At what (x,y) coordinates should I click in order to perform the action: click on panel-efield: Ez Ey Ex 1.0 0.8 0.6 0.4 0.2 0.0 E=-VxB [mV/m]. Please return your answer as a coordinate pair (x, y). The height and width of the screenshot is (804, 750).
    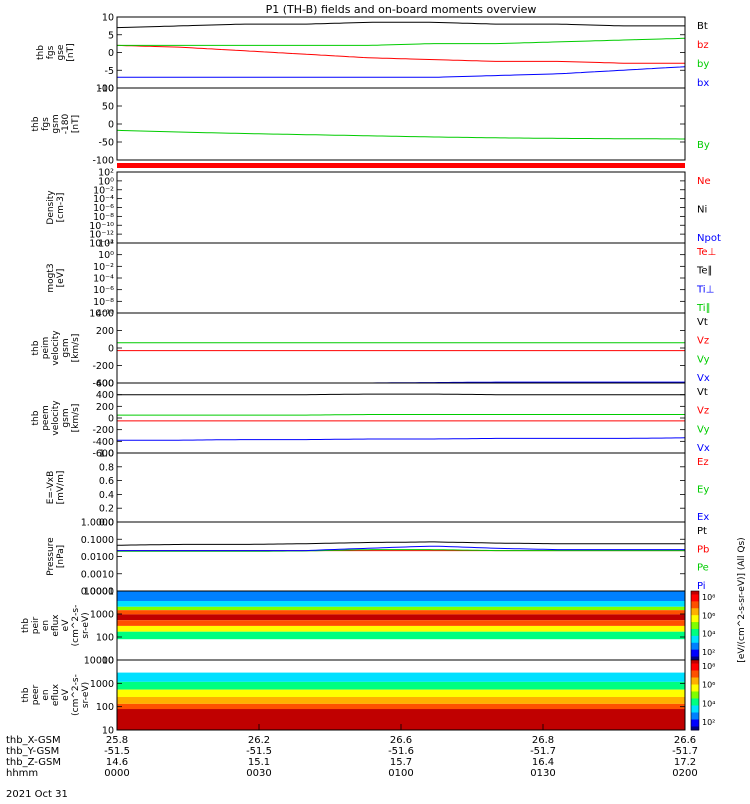
    Looking at the image, I should click on (377, 489).